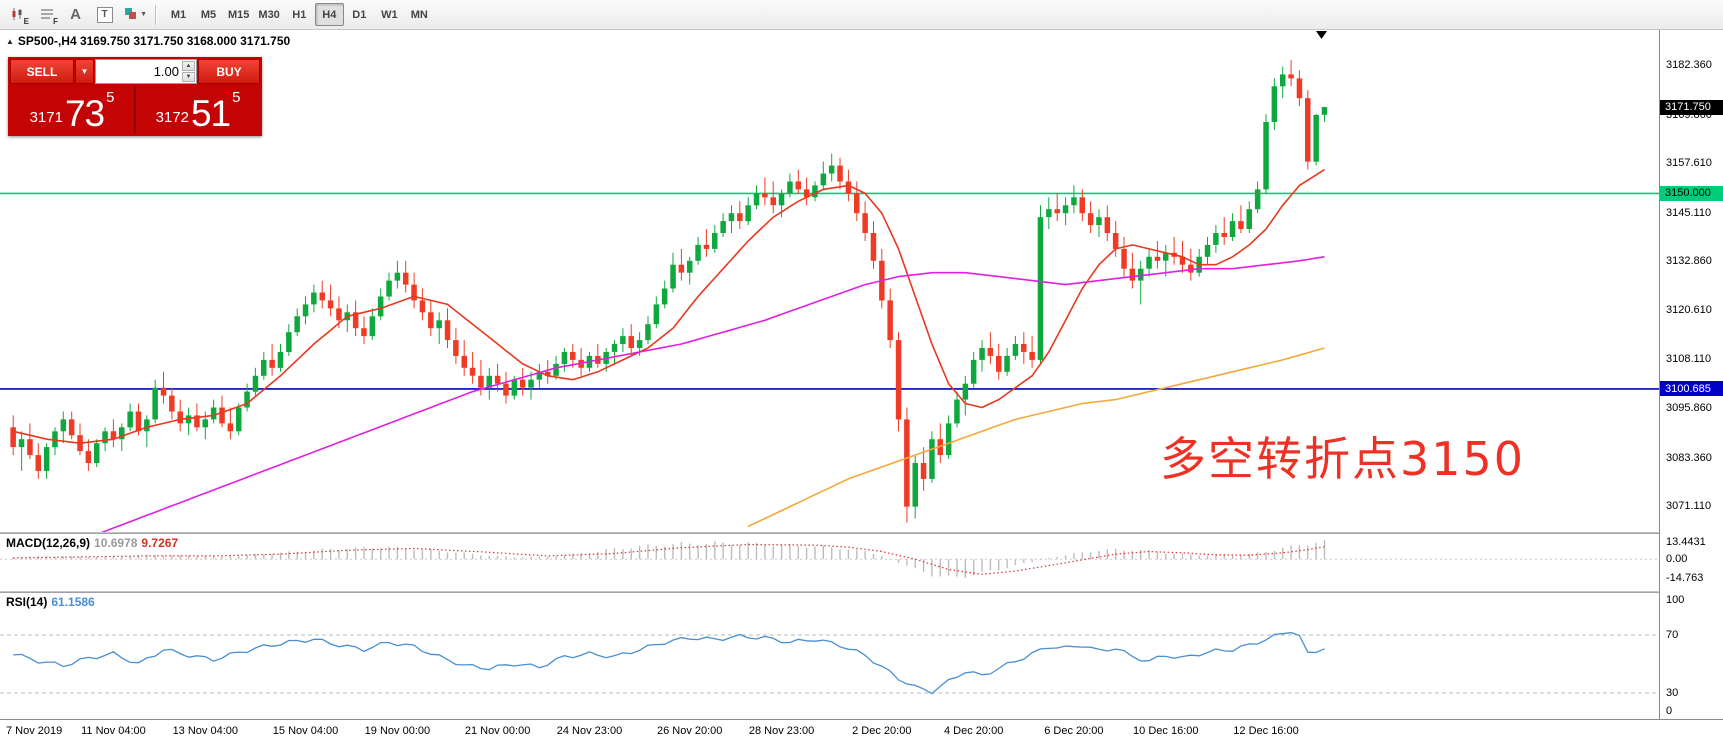 The width and height of the screenshot is (1723, 745). What do you see at coordinates (26, 21) in the screenshot?
I see `icon-badge: E` at bounding box center [26, 21].